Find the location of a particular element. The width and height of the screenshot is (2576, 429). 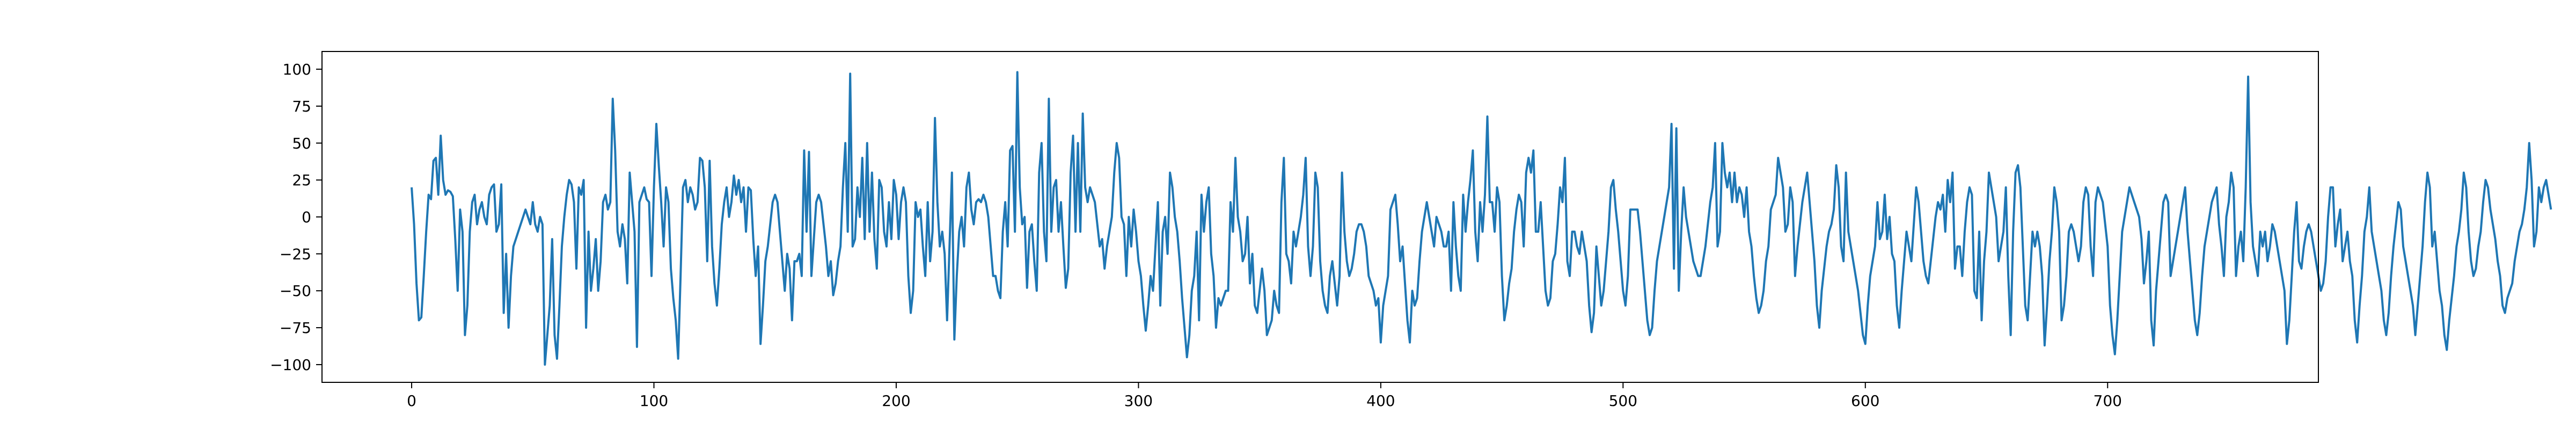

y-tick-label: −25 is located at coordinates (295, 254).